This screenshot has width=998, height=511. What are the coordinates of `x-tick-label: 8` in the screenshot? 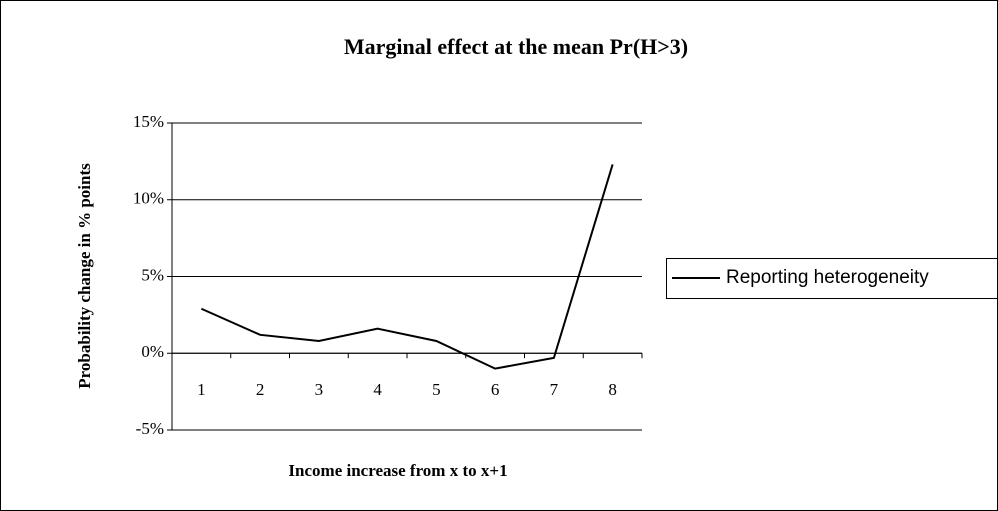 It's located at (612, 389).